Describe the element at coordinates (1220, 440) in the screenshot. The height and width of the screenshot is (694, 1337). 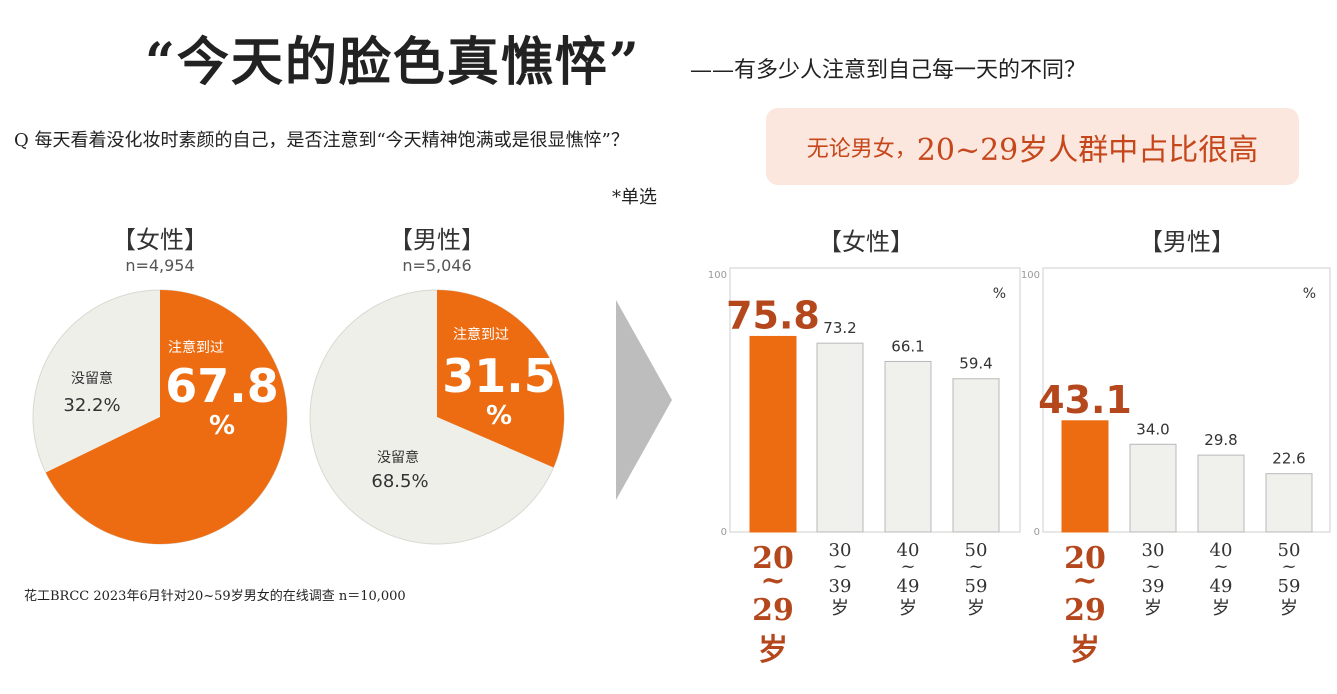
I see `bar-data-label: 29.8` at that location.